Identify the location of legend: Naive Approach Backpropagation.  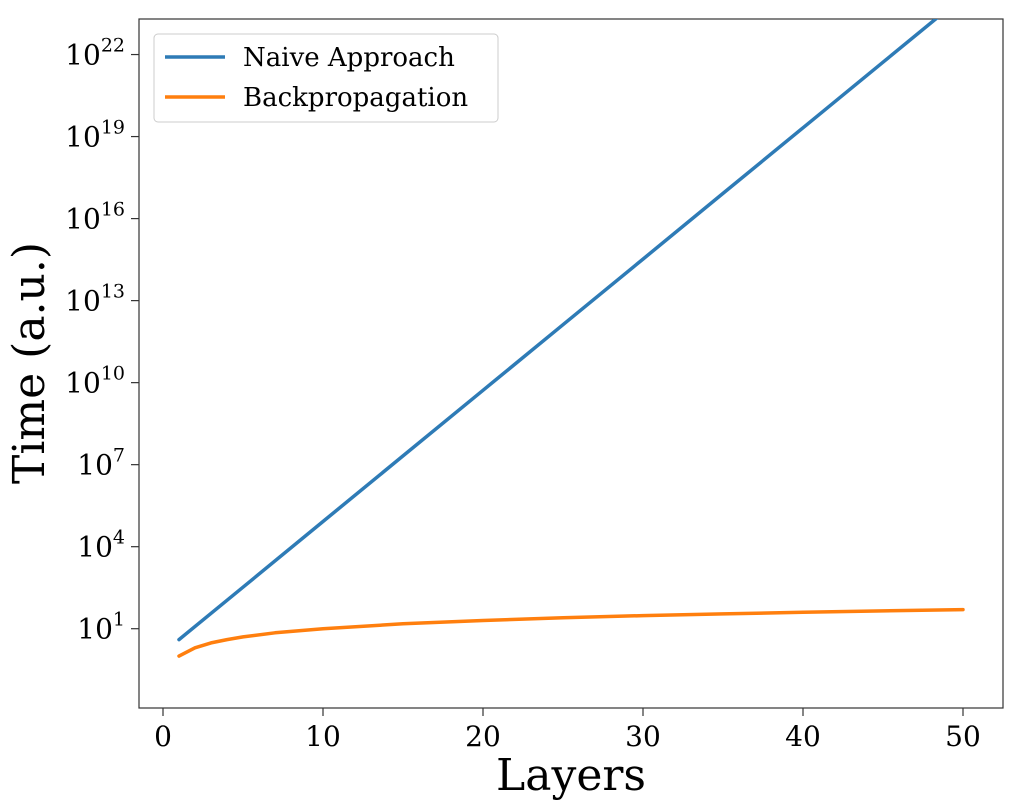
(326, 78).